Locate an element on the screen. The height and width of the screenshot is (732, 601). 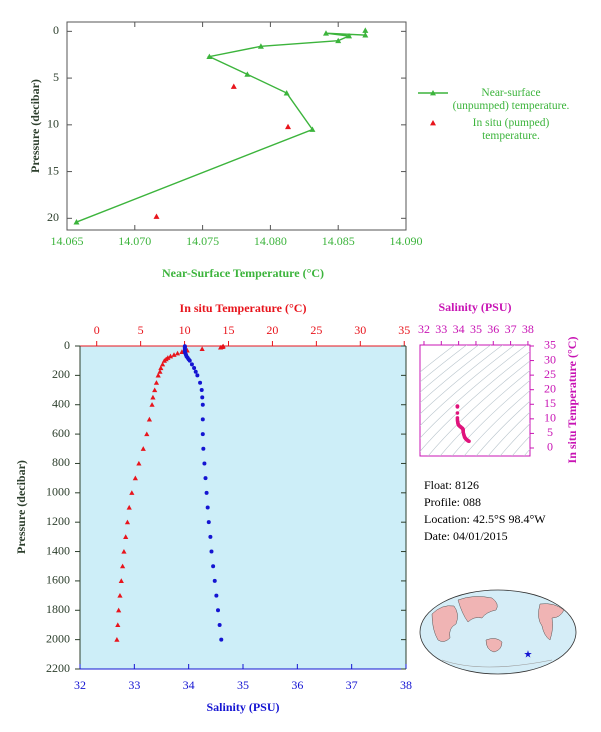
y-axis-title: Pressure (decibar) is located at coordinates (21, 507).